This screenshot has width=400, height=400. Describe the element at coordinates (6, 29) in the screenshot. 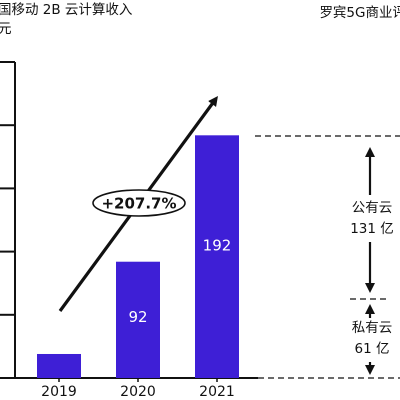

I see `chart-title-line2: 元` at that location.